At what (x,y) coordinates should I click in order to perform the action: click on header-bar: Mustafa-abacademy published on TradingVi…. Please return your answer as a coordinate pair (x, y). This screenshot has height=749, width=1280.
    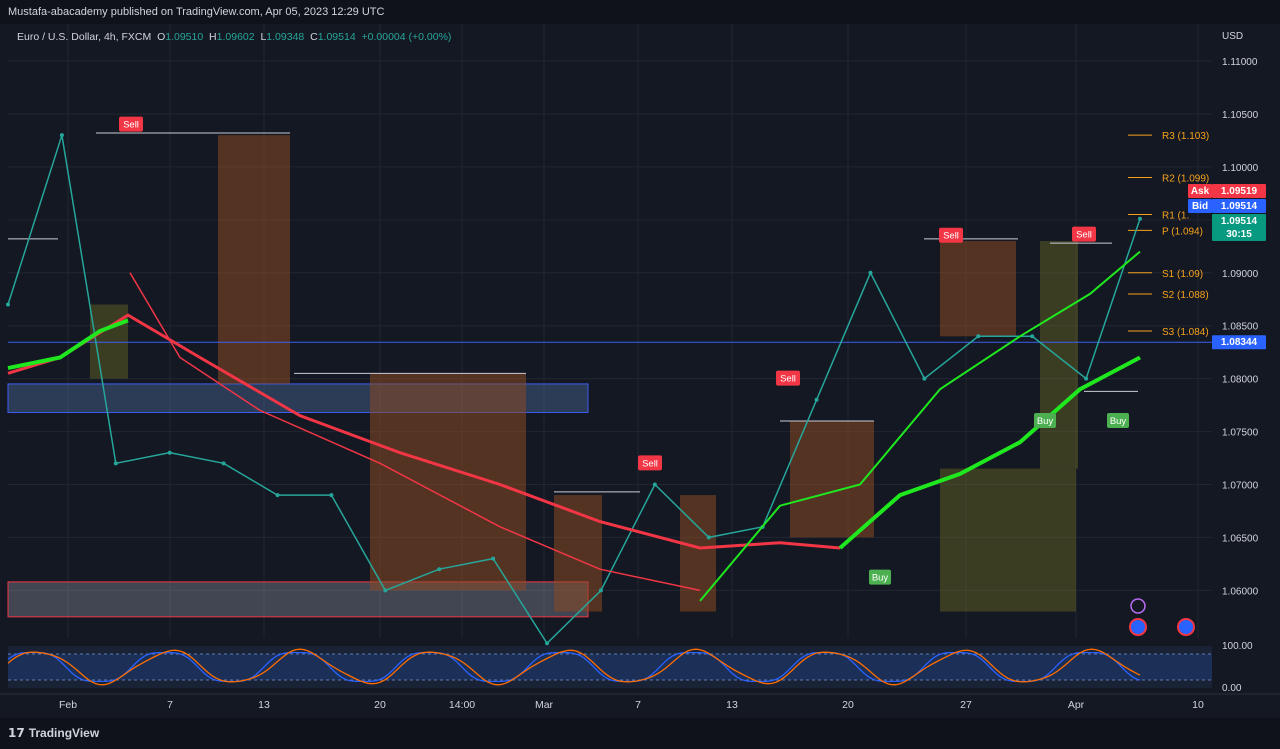
    Looking at the image, I should click on (640, 12).